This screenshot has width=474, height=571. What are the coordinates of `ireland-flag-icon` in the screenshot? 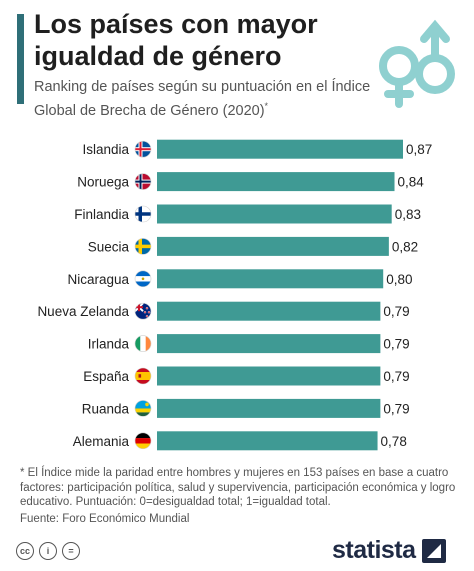 It's located at (143, 343).